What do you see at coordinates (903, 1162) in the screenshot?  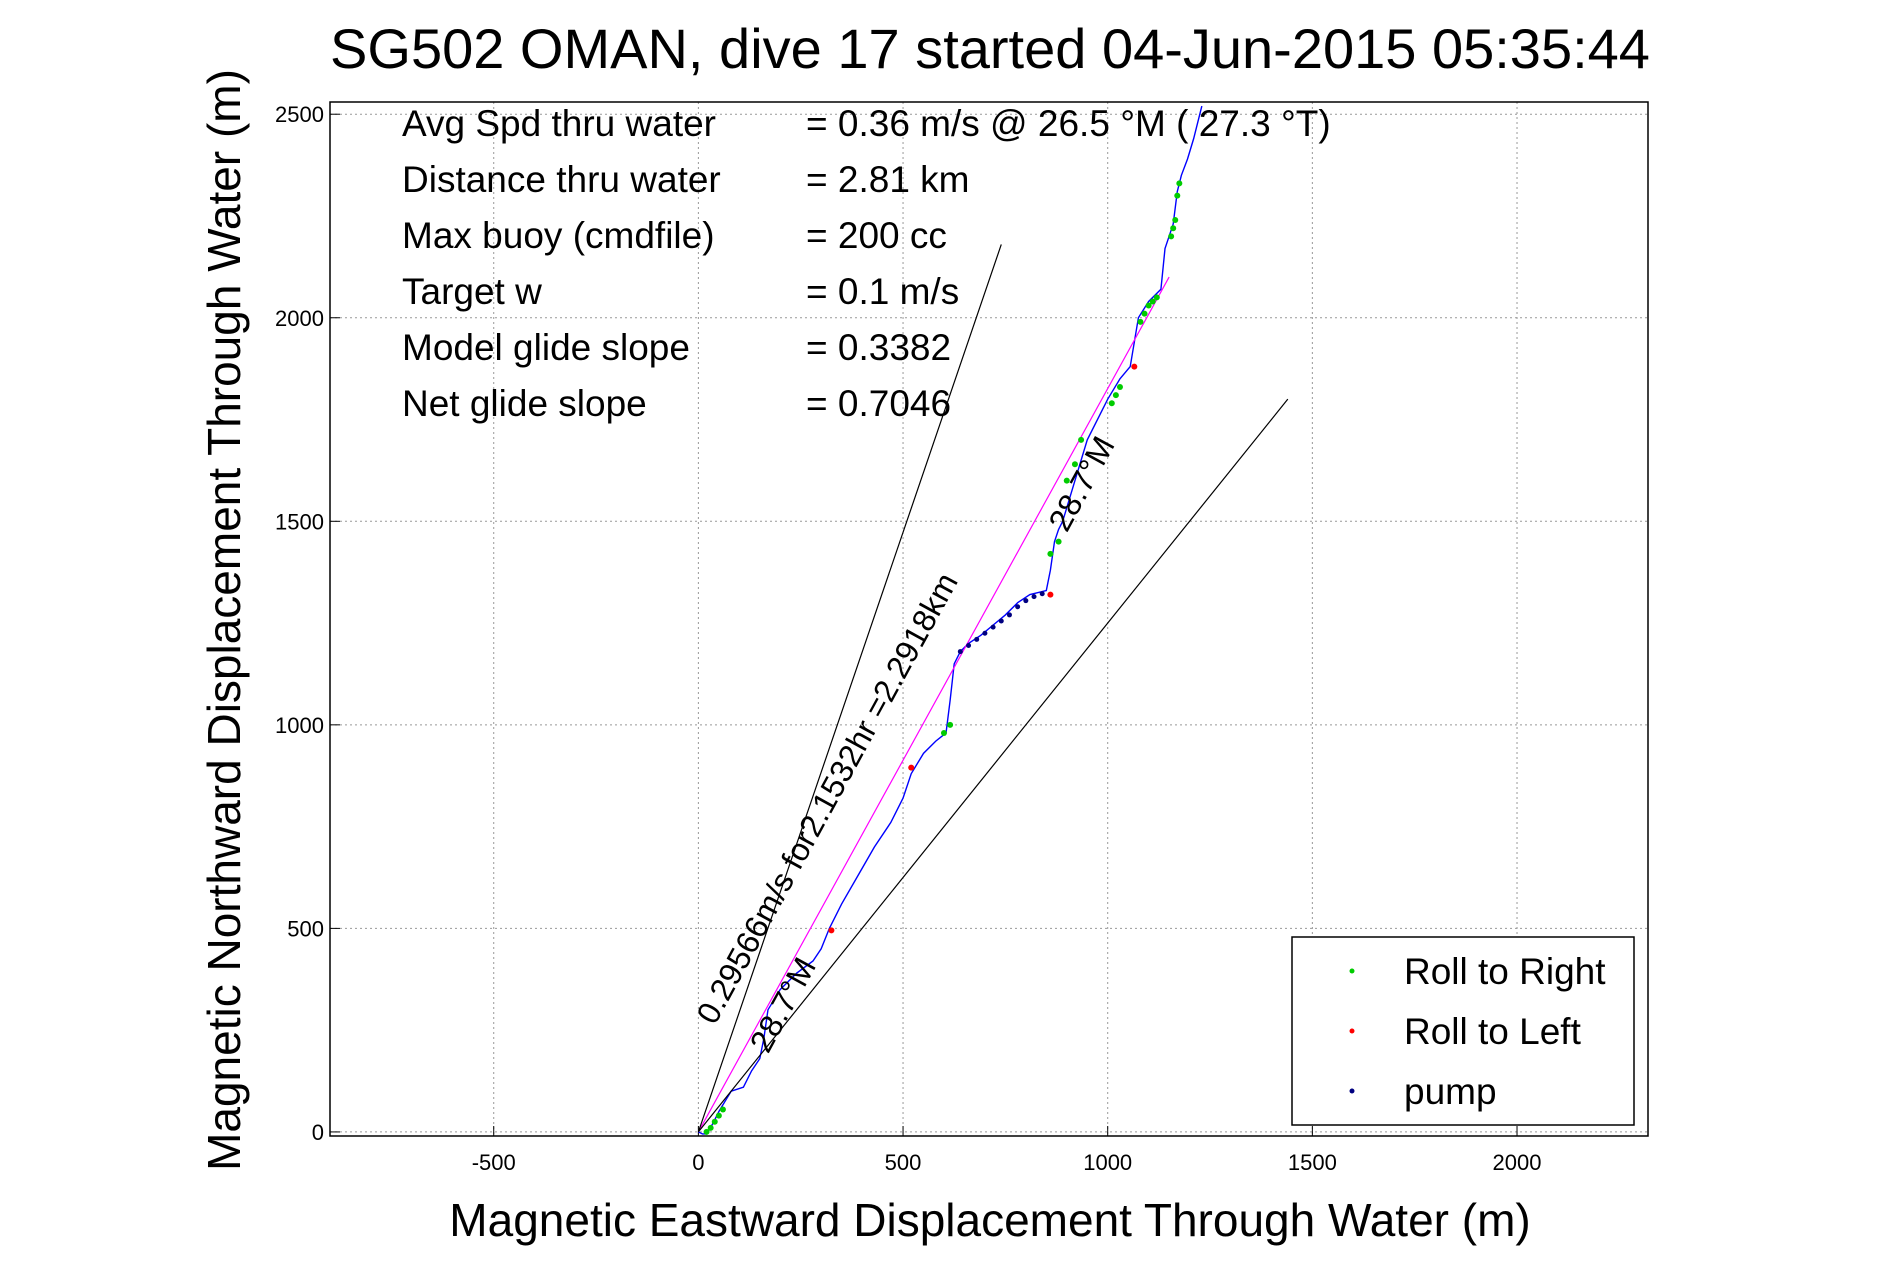 I see `x-tick-label: 500` at bounding box center [903, 1162].